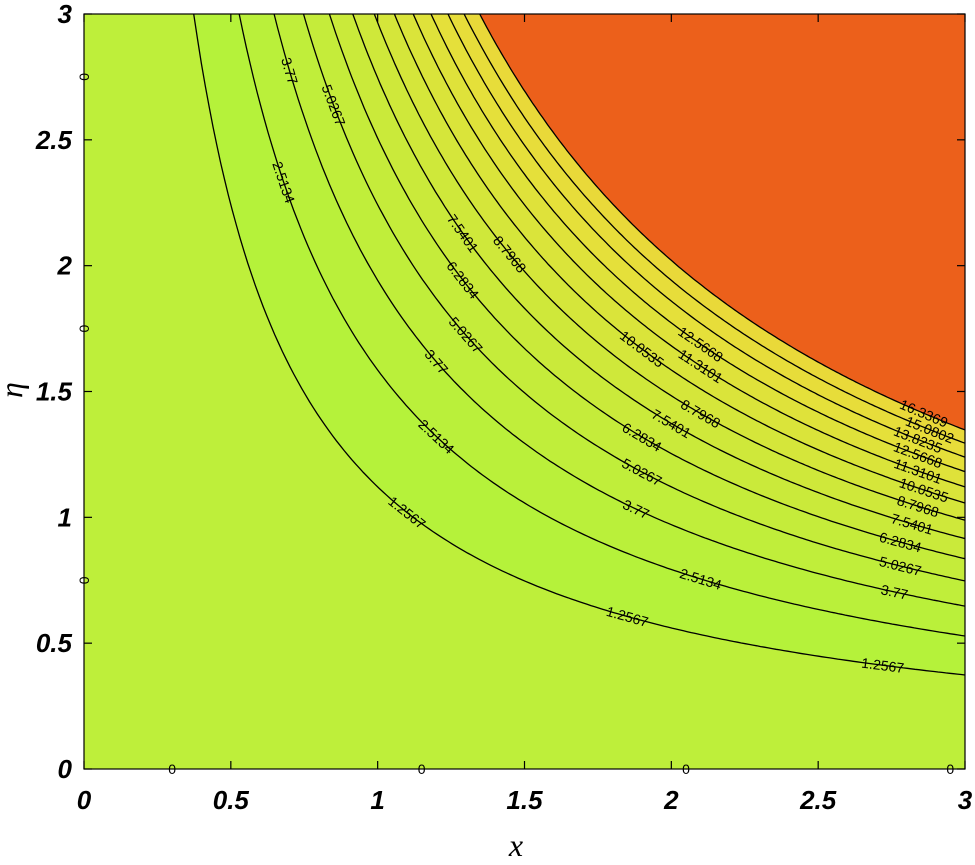  Describe the element at coordinates (65, 517) in the screenshot. I see `y-tick-label-2: 1` at that location.